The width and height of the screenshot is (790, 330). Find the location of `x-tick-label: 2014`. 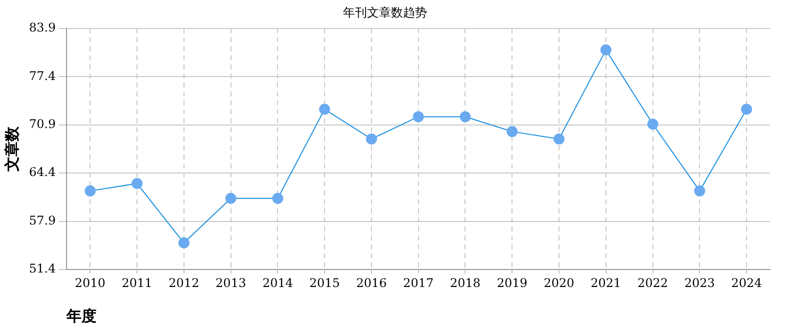

x-tick-label: 2014 is located at coordinates (278, 283).